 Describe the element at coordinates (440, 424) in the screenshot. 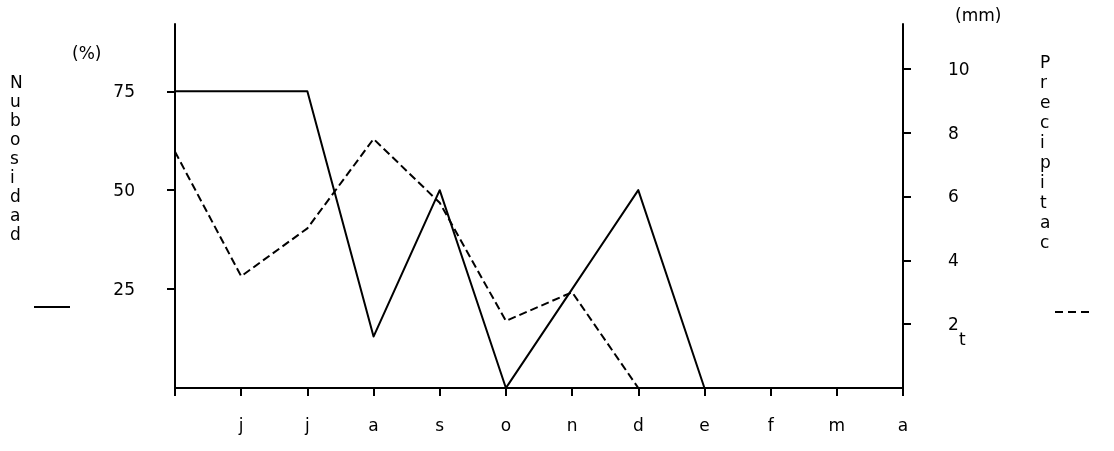

I see `x-tick-label: s` at that location.